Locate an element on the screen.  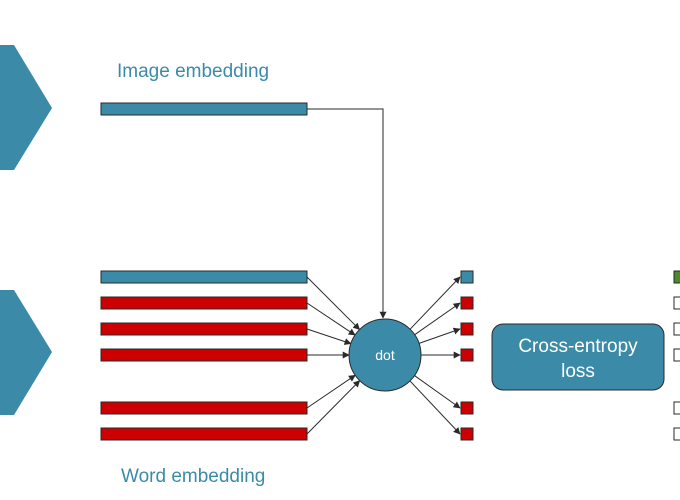
output-score-squares is located at coordinates (467, 355).